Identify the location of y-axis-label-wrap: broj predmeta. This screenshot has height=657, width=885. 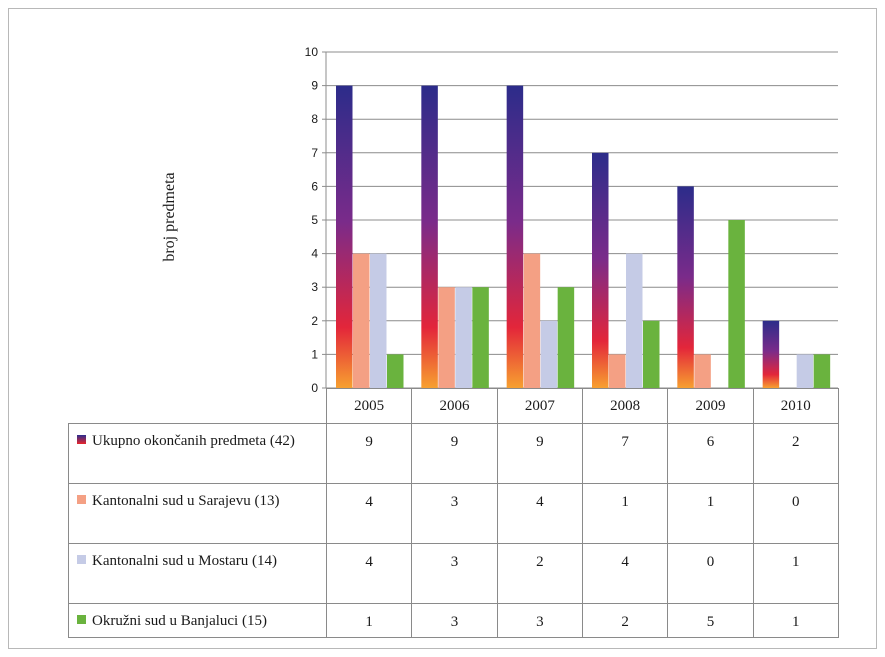
(170, 216).